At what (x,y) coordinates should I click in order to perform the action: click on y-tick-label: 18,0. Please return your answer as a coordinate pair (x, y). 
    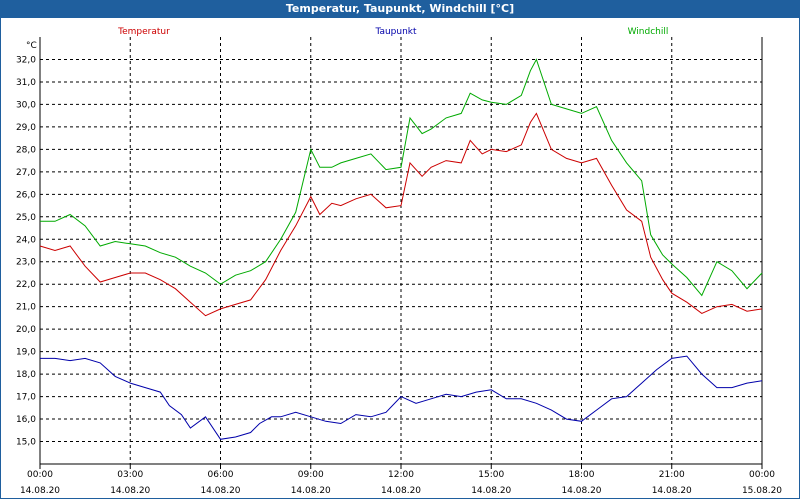
    Looking at the image, I should click on (26, 375).